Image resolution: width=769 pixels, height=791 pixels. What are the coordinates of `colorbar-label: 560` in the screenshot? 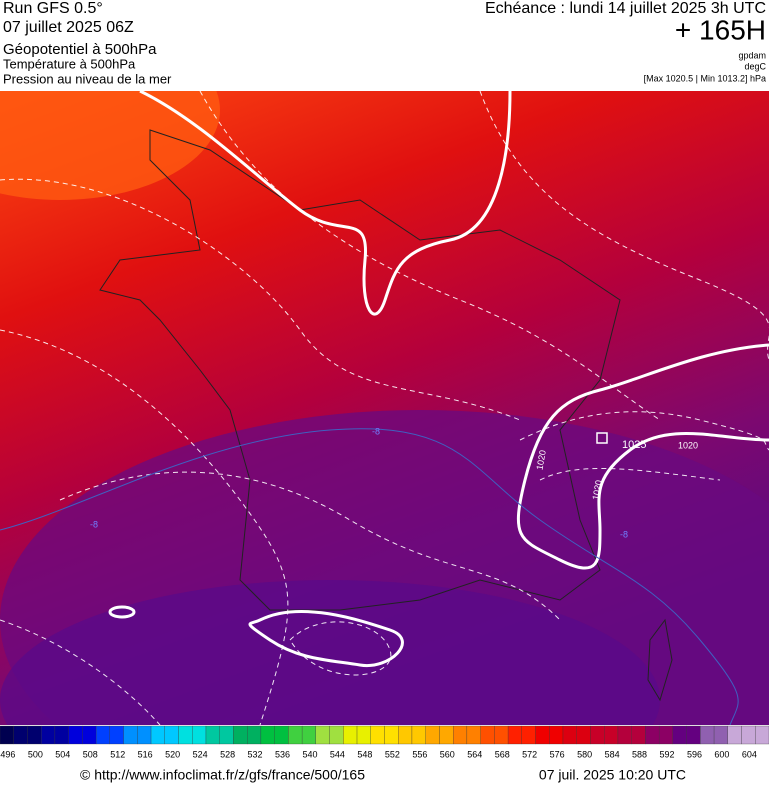 It's located at (447, 754).